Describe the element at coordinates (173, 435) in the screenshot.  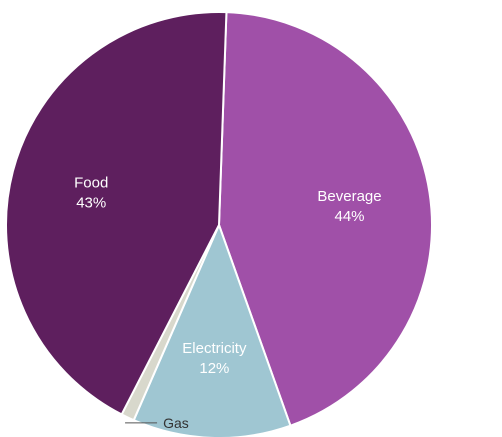
I see `slice-value-gas: 1%` at that location.